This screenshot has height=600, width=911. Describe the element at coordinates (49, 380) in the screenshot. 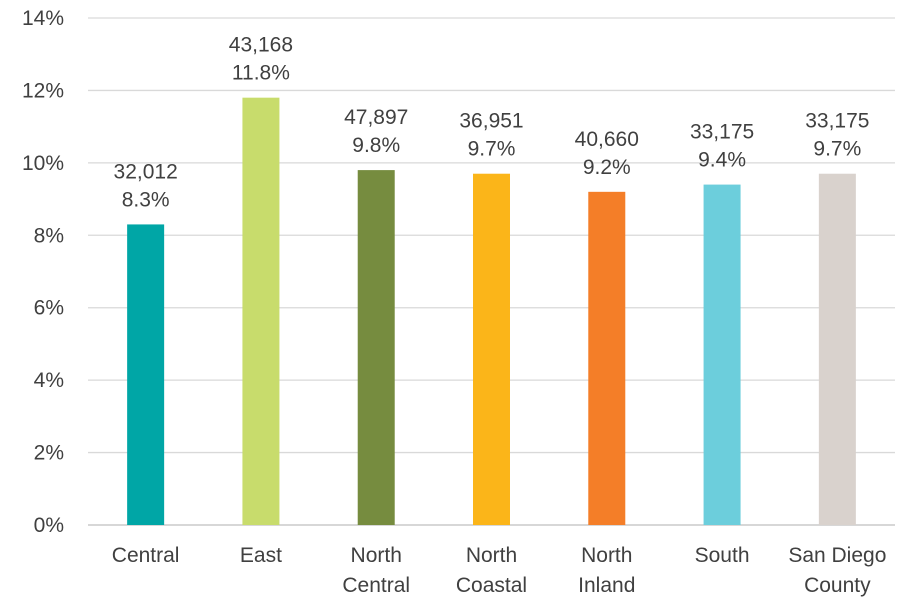

I see `y-tick-label: 4%` at that location.